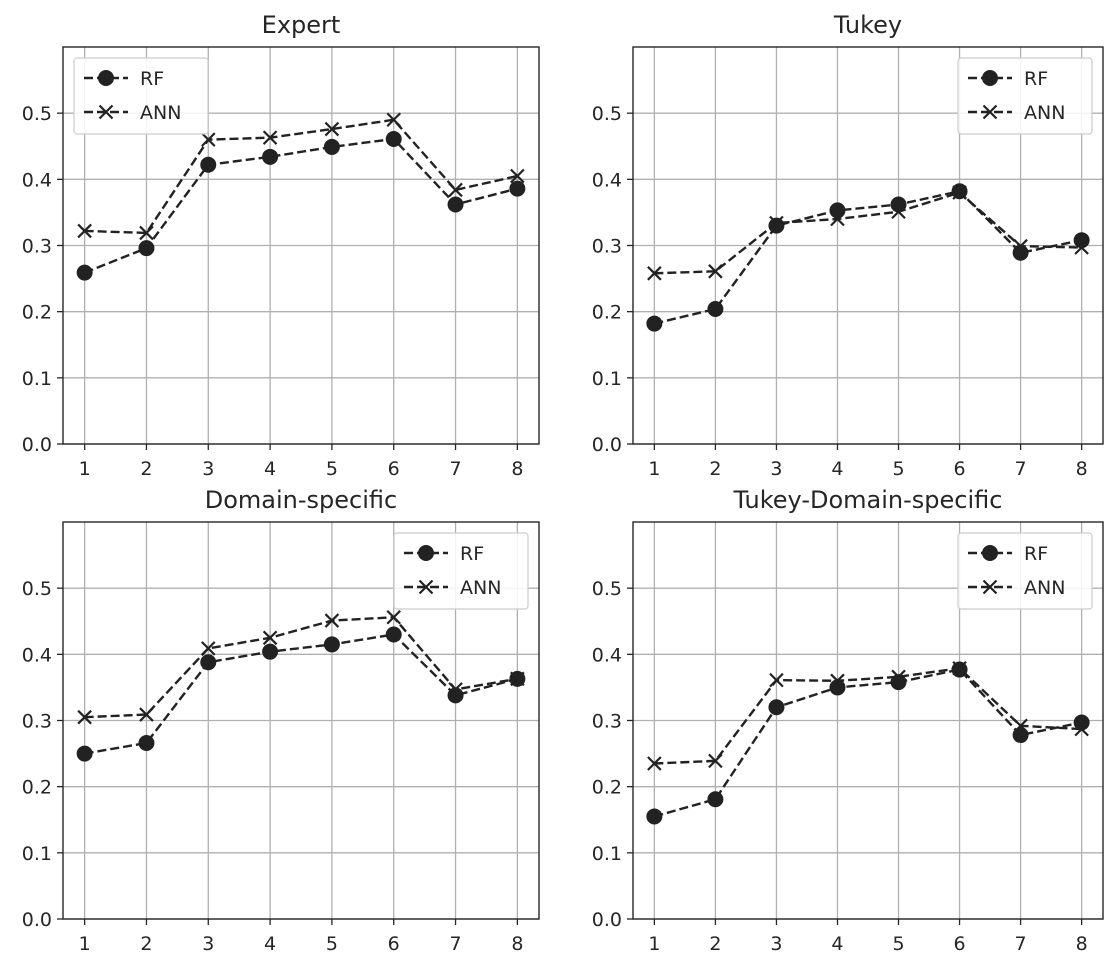  Describe the element at coordinates (607, 379) in the screenshot. I see `y-tick-label: 0.1` at that location.